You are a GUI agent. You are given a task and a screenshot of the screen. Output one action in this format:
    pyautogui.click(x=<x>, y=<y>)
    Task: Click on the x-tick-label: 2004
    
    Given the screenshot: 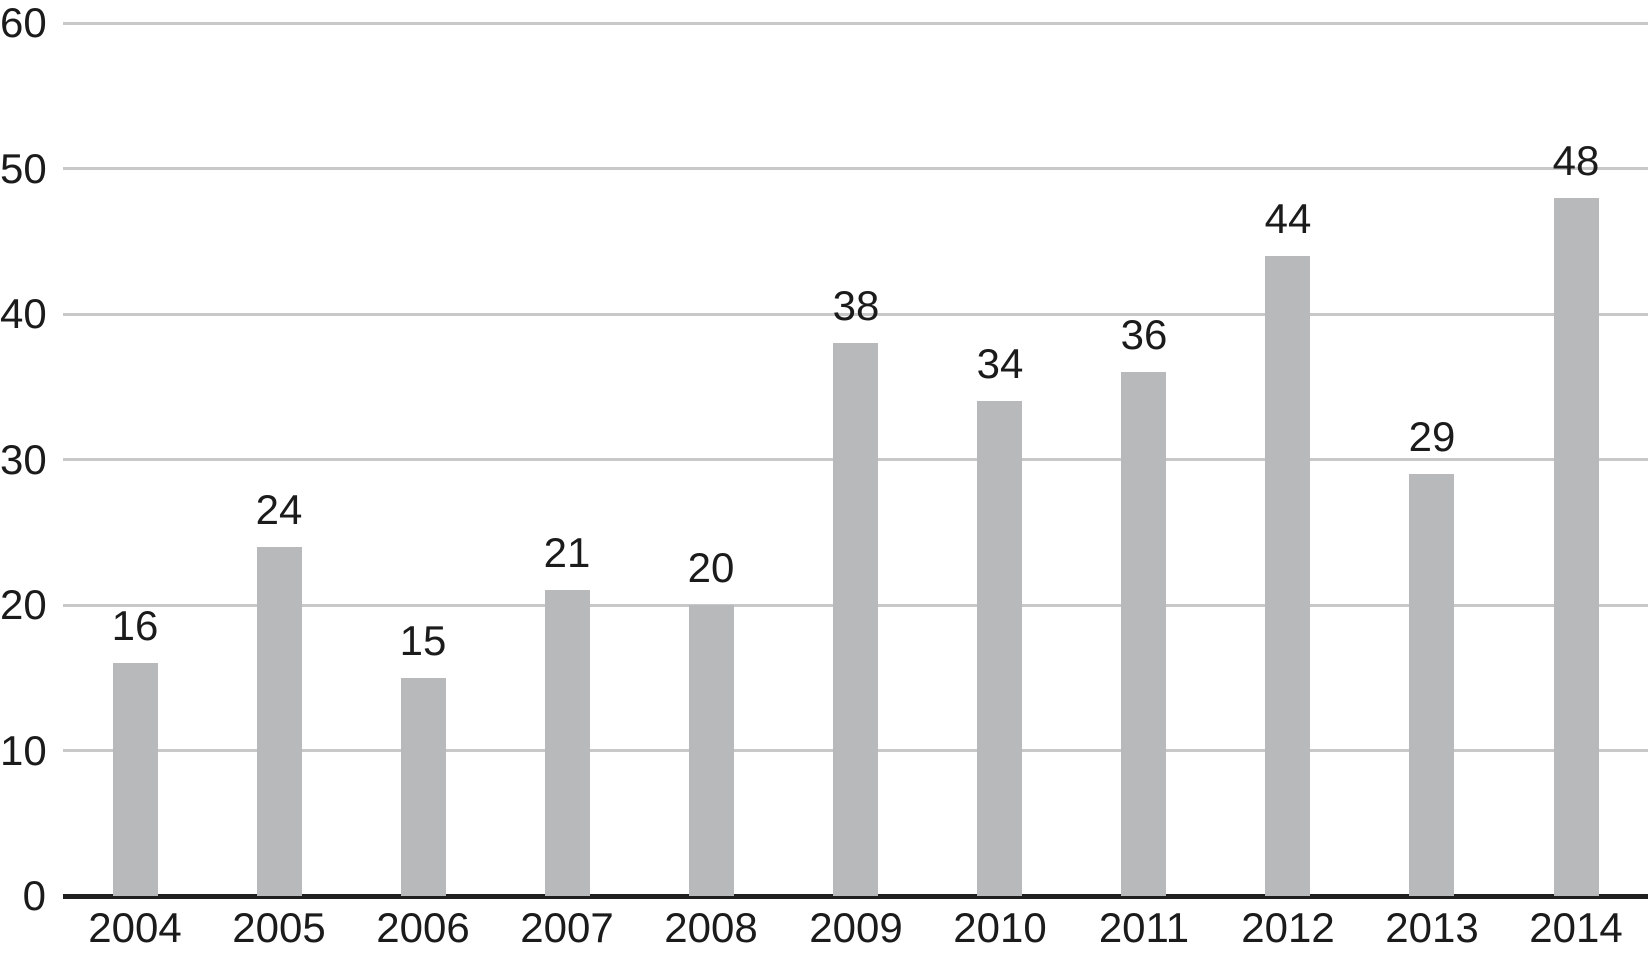 What is the action you would take?
    pyautogui.click(x=135, y=927)
    